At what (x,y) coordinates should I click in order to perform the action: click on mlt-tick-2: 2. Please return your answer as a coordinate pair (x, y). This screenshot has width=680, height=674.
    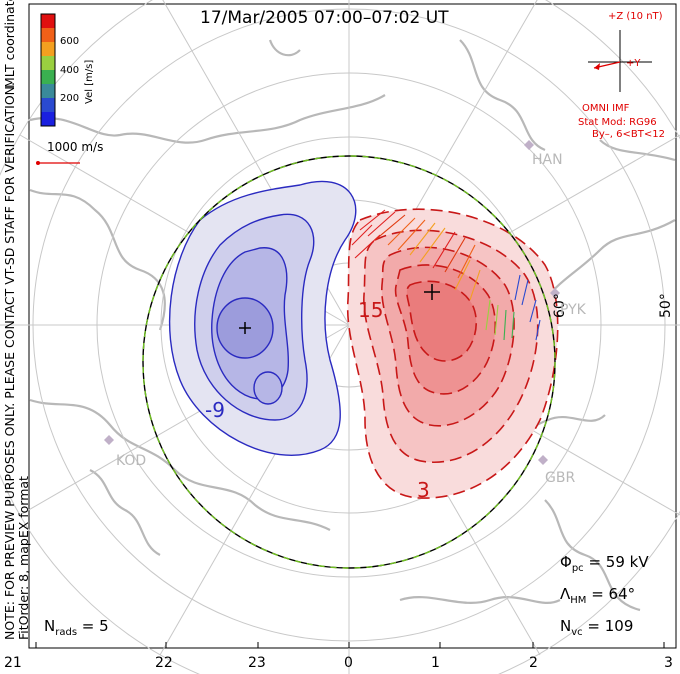
    Looking at the image, I should click on (533, 663).